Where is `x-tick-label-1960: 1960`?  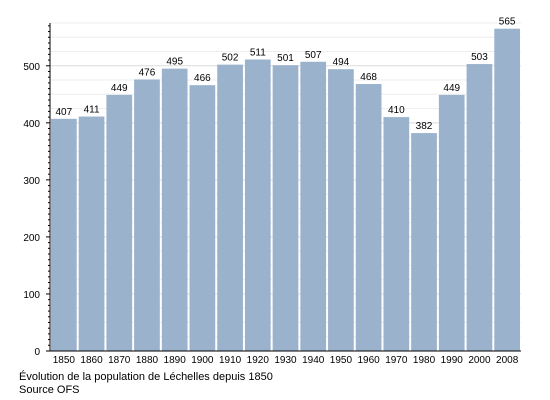 x-tick-label-1960: 1960 is located at coordinates (368, 360).